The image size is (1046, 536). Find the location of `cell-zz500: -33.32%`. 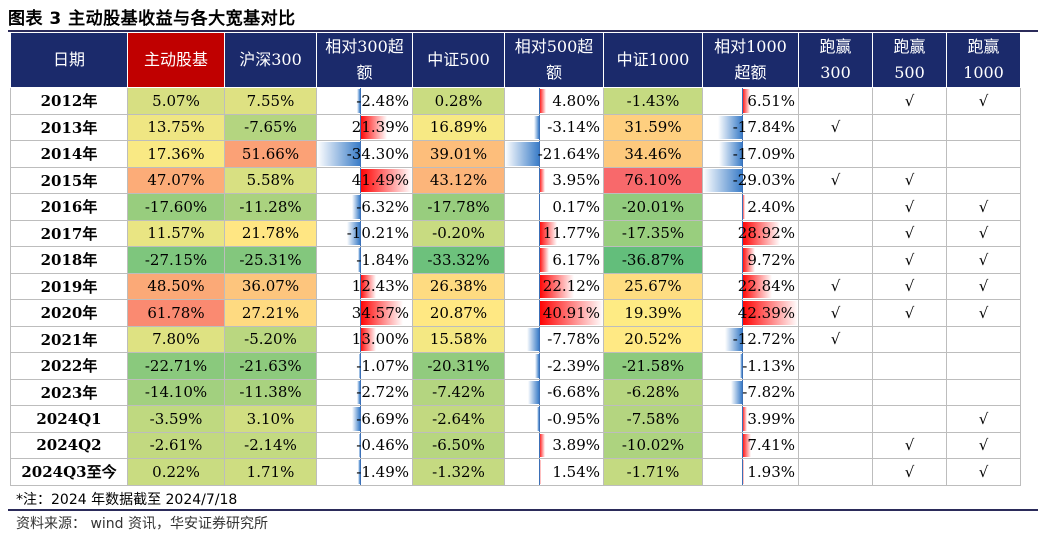

cell-zz500: -33.32% is located at coordinates (458, 260).